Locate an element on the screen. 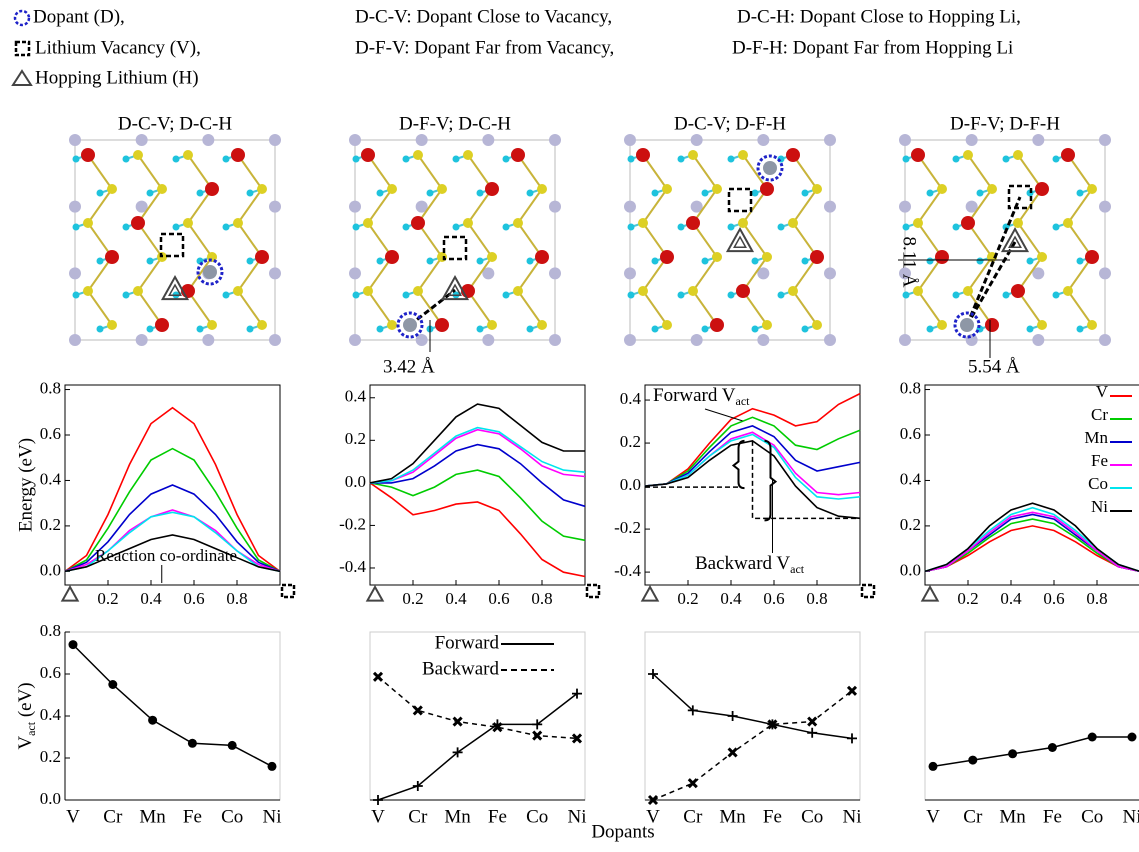  x-tick-label: Fe is located at coordinates (192, 816).